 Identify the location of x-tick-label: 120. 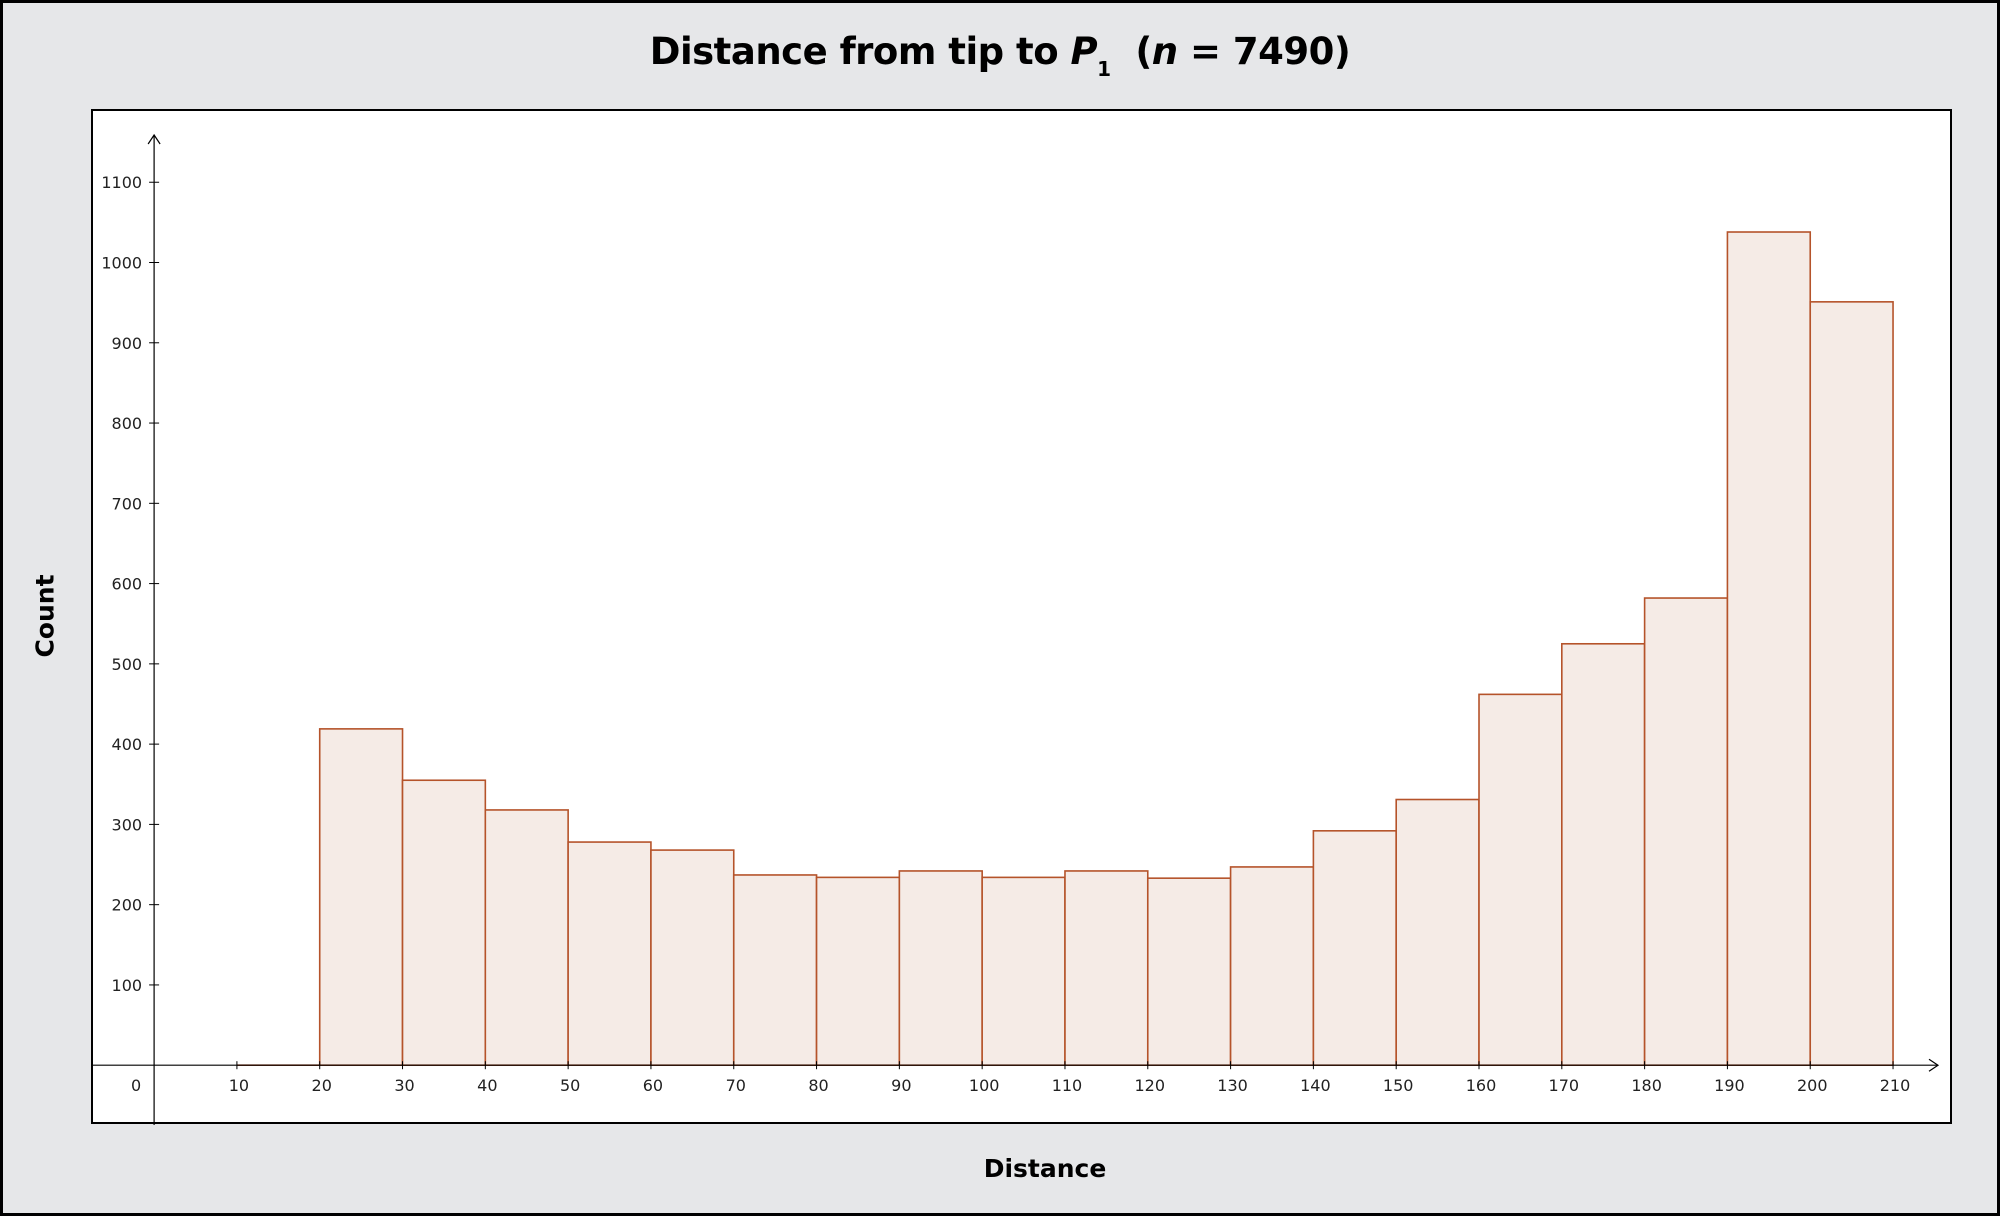
(1150, 1085).